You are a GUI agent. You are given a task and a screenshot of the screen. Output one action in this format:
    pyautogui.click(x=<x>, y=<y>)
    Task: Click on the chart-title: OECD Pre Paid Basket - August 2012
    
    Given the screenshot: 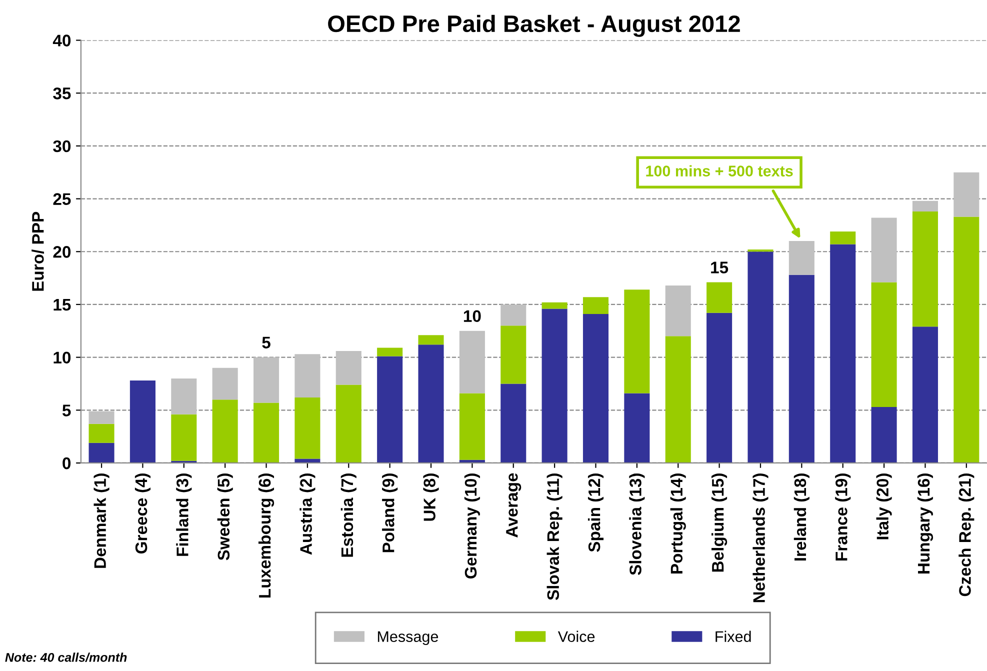 What is the action you would take?
    pyautogui.click(x=534, y=25)
    